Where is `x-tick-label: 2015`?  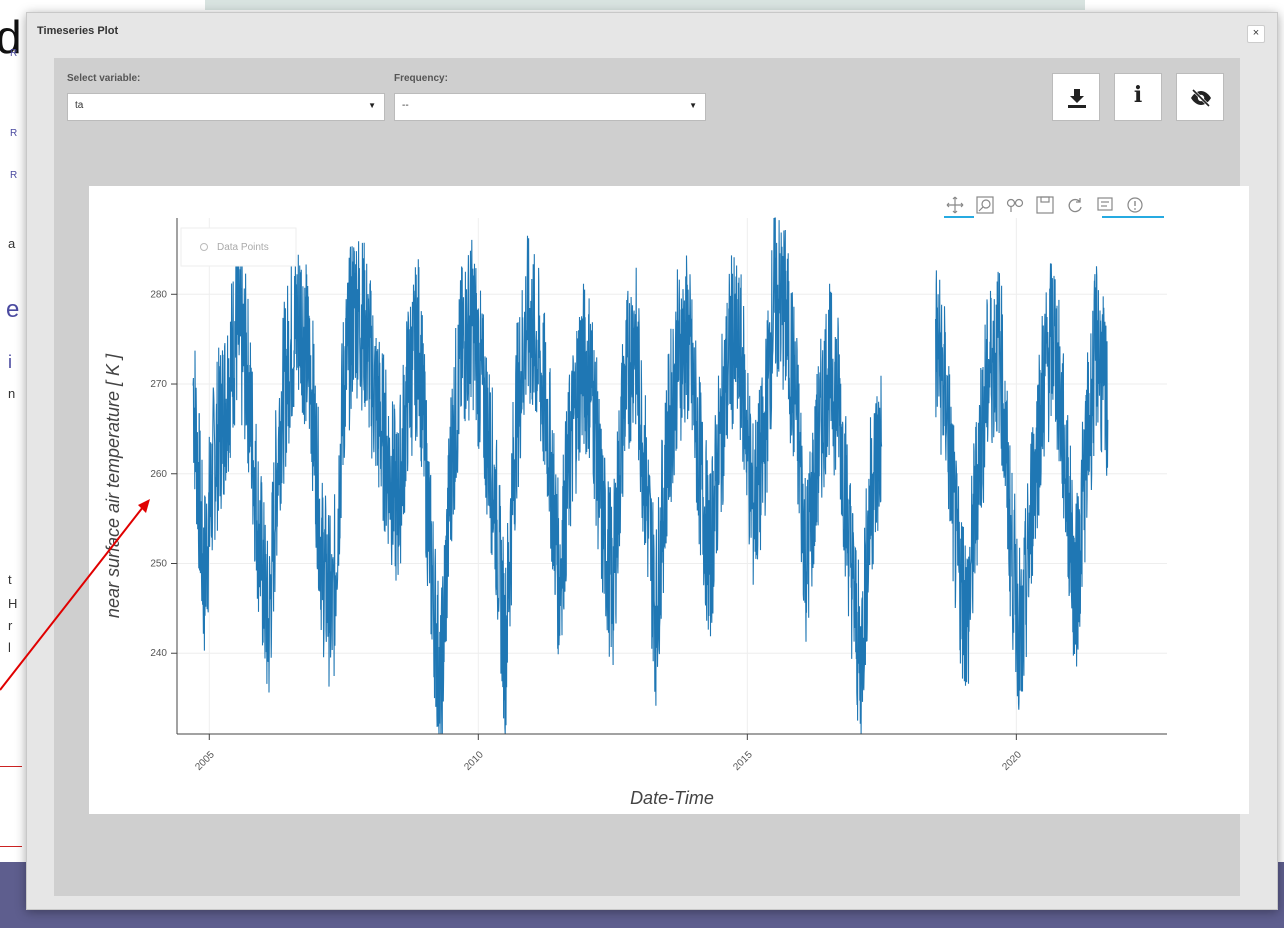
x-tick-label: 2015 is located at coordinates (743, 761).